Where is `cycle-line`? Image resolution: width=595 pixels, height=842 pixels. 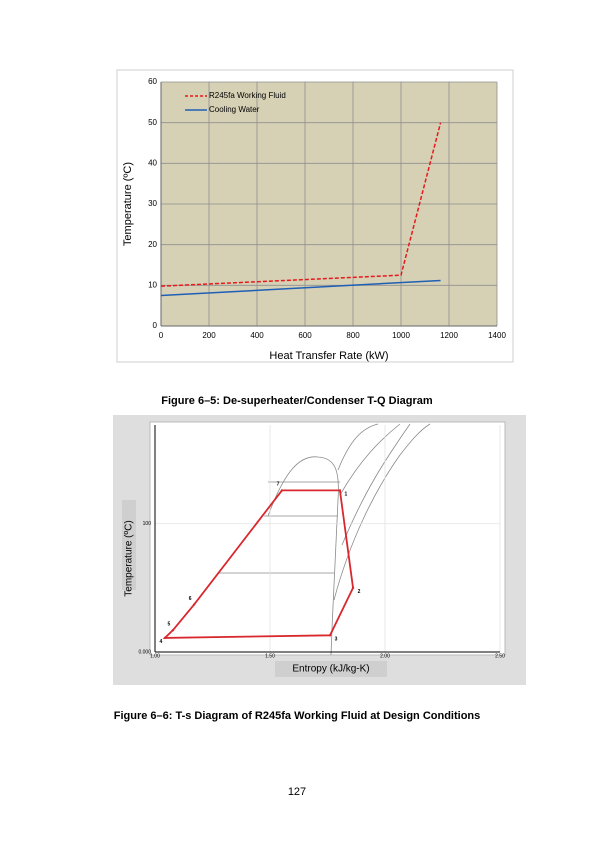
cycle-line is located at coordinates (258, 564).